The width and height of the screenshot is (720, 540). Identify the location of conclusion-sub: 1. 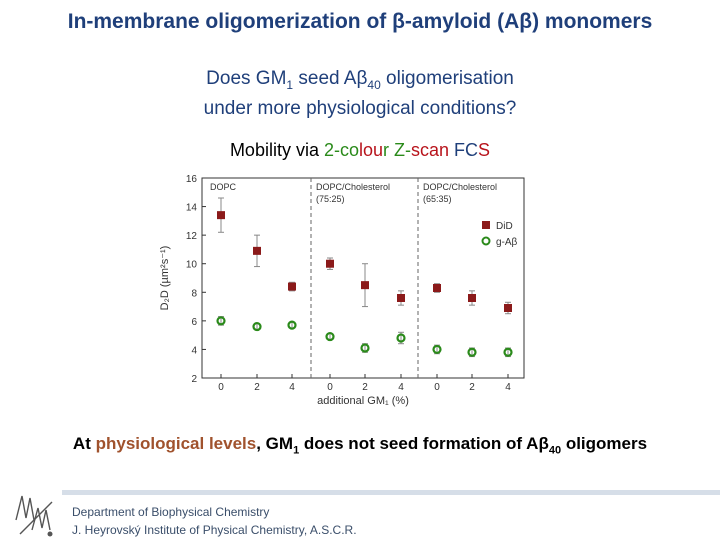
(296, 450).